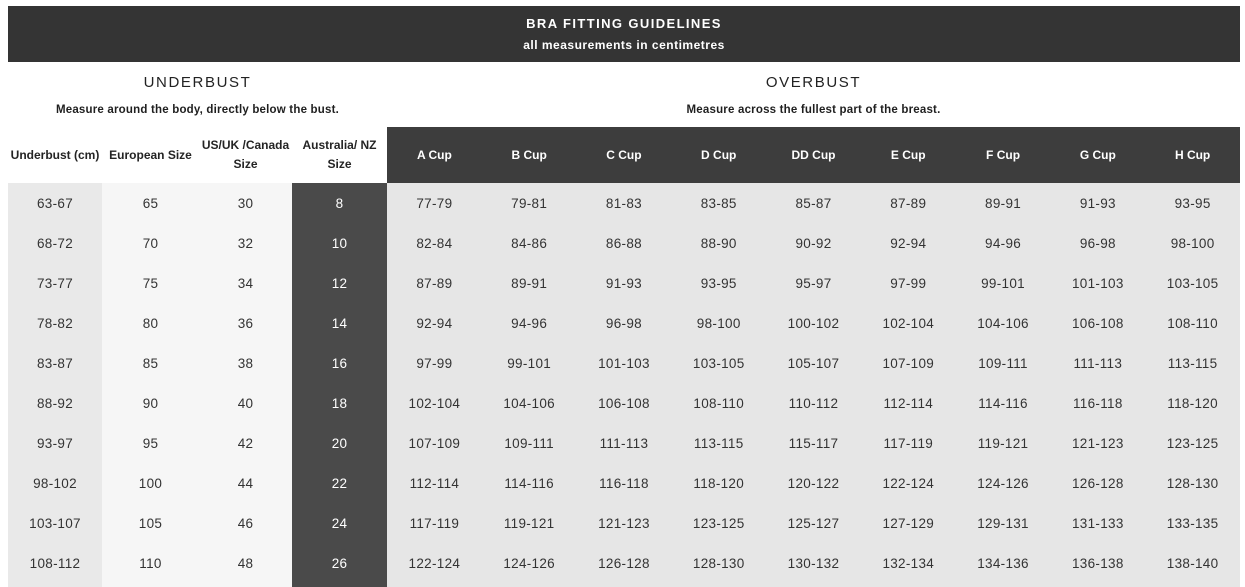  Describe the element at coordinates (434, 443) in the screenshot. I see `table-cell-row7-col5: 107-109` at that location.